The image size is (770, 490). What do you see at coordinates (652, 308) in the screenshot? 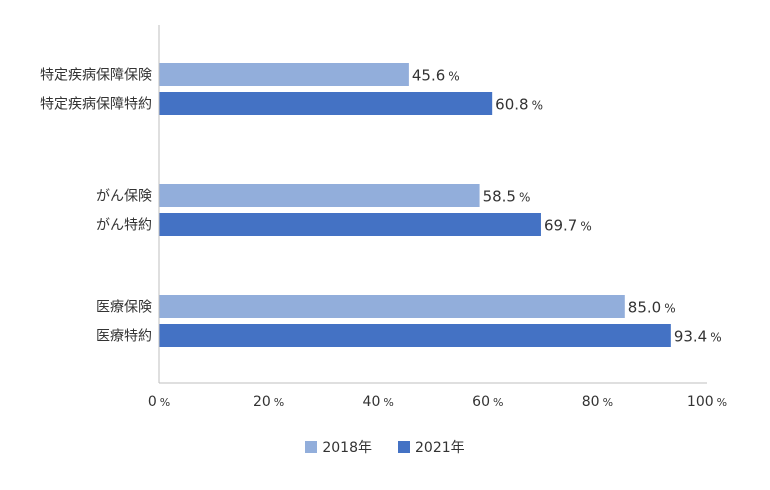
I see `data-label: 85.0%` at bounding box center [652, 308].